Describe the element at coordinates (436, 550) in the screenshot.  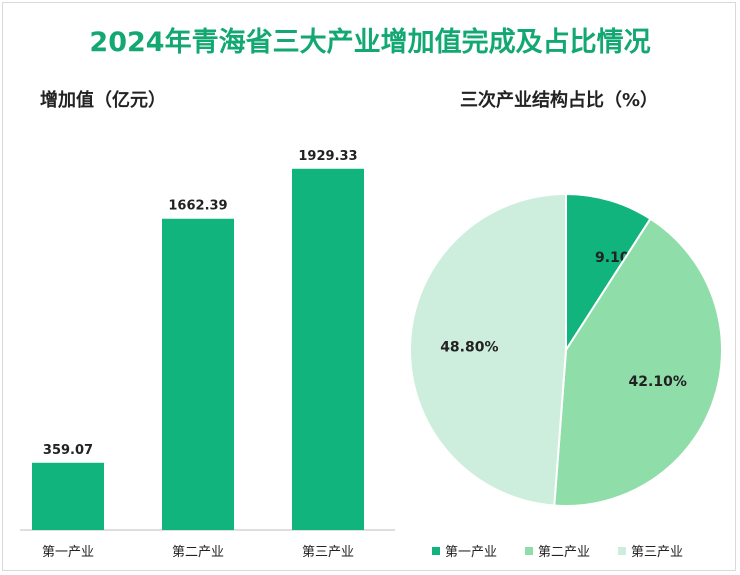
I see `legend-swatch-first` at that location.